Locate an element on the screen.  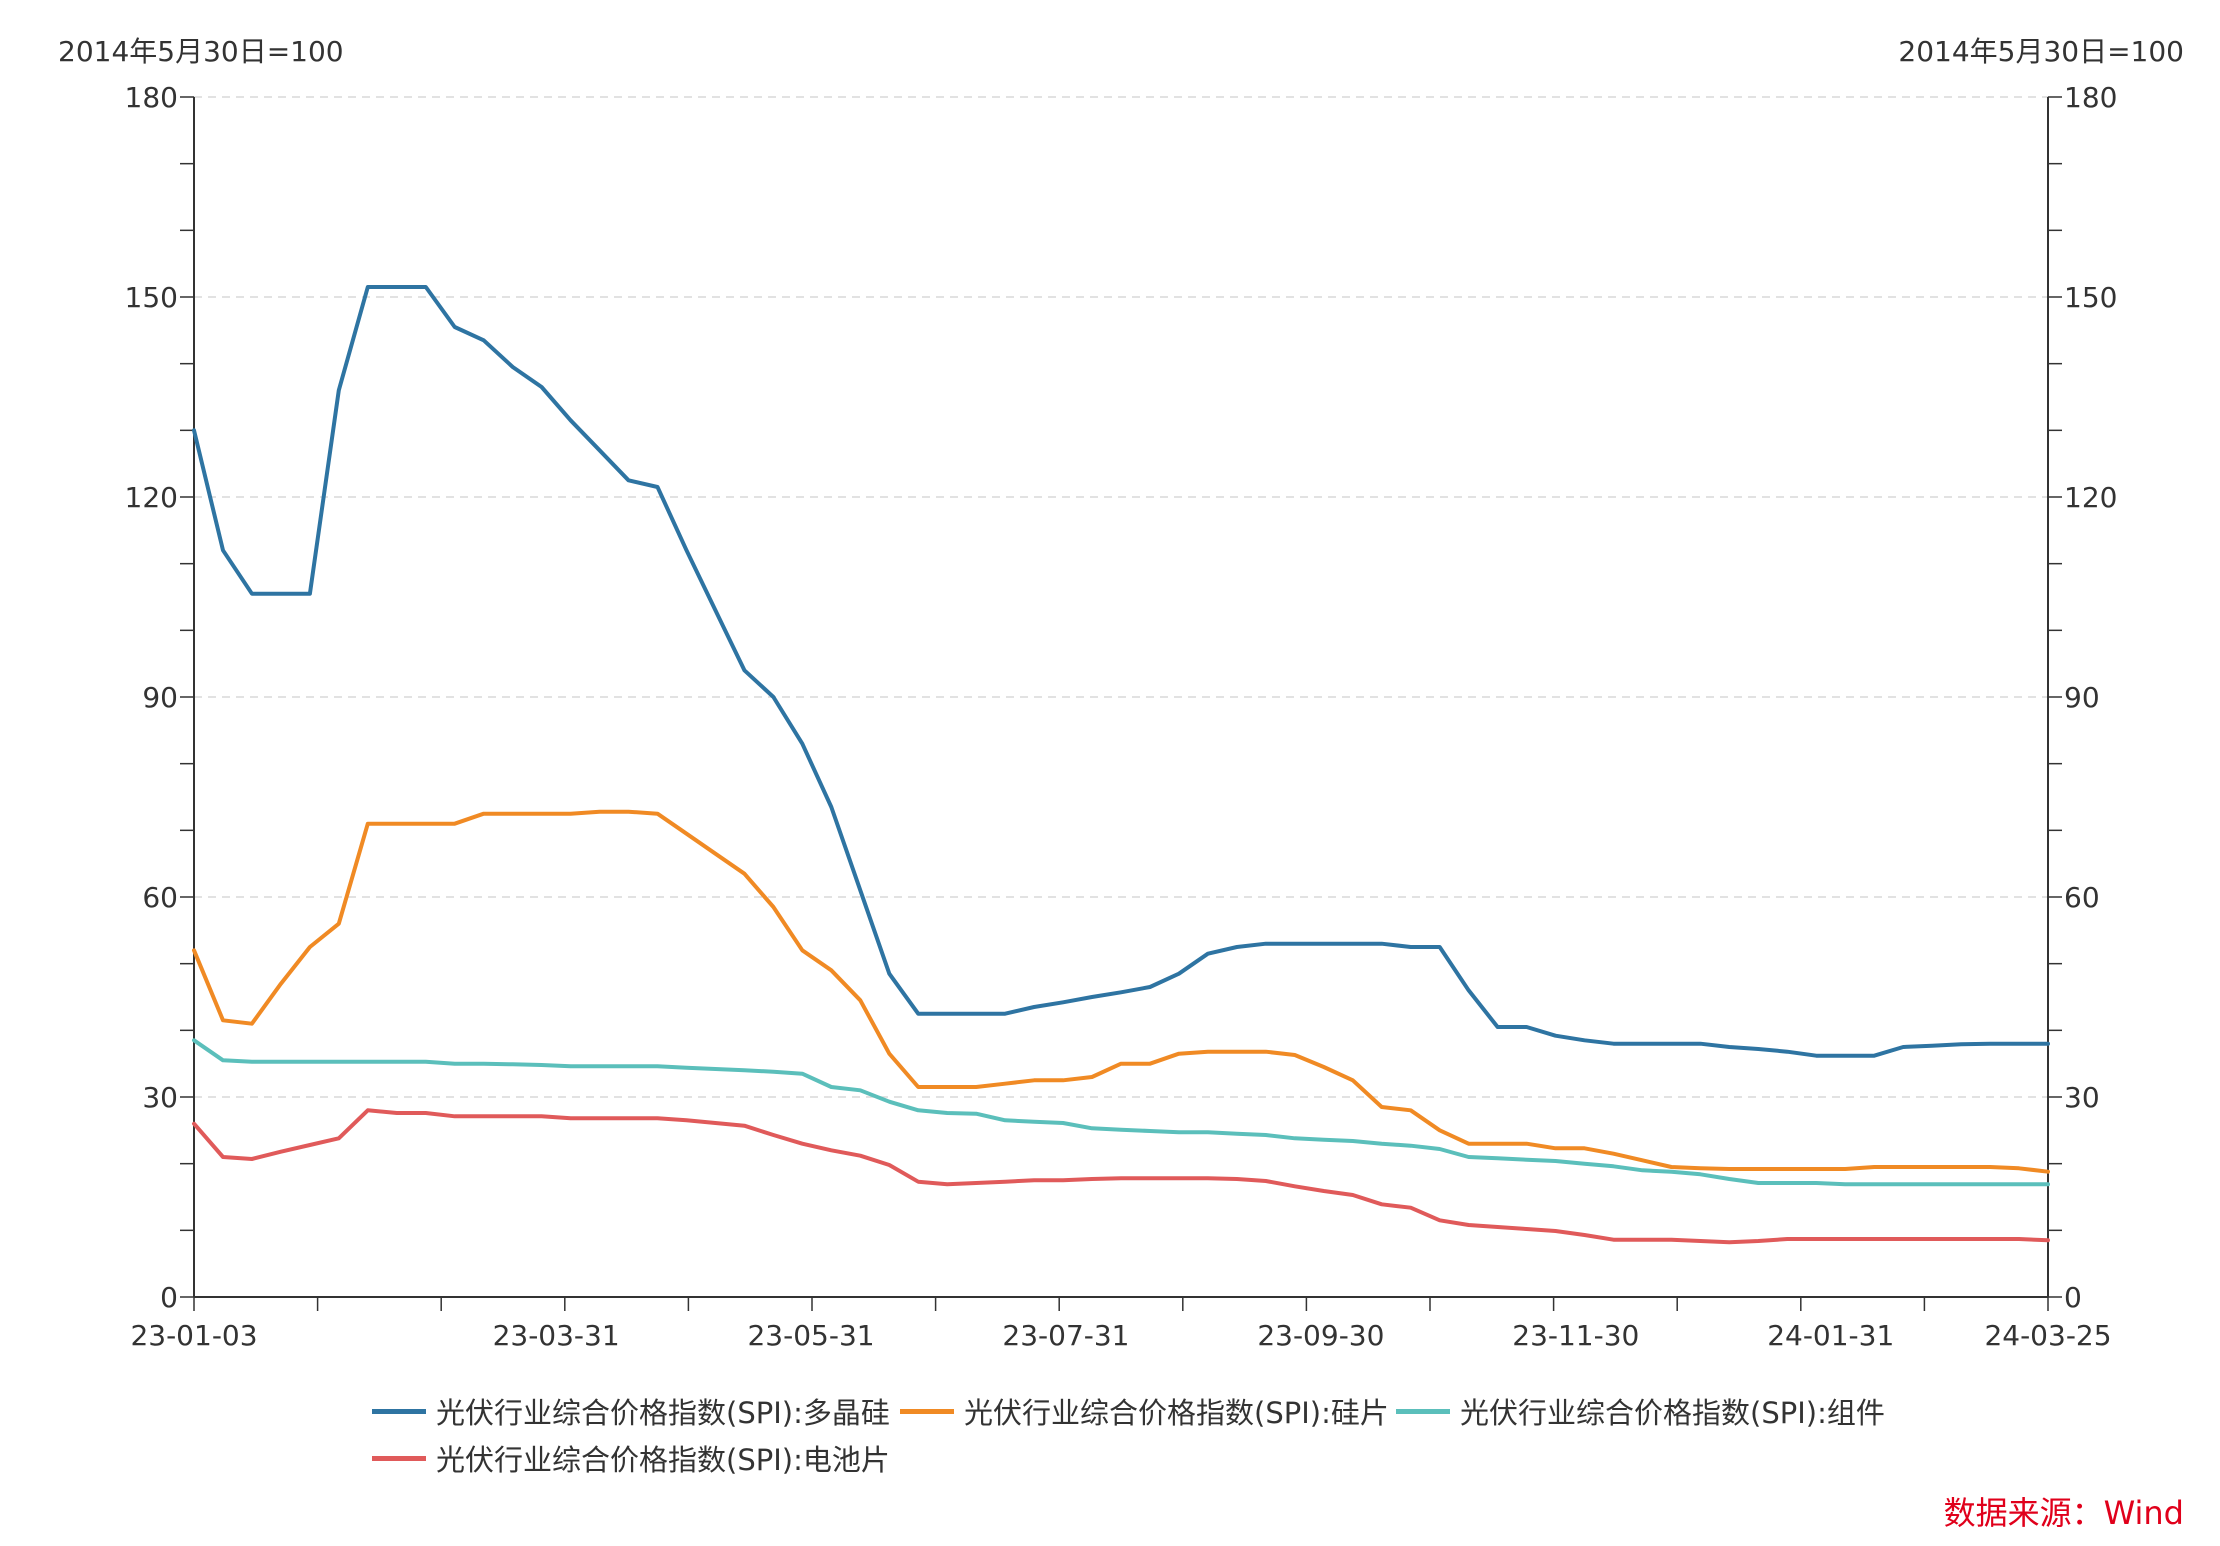
y-tick-label-left: 150 is located at coordinates (151, 297).